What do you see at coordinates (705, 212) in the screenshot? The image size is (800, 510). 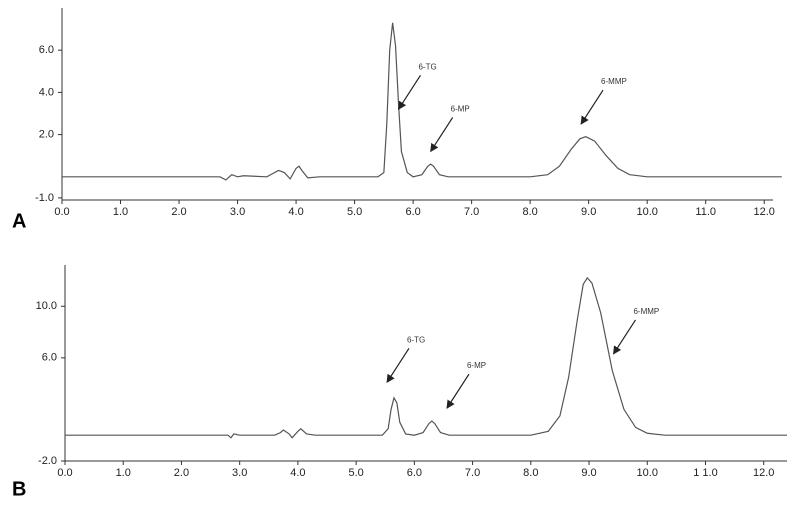 I see `x-tick-label: 11.0` at bounding box center [705, 212].